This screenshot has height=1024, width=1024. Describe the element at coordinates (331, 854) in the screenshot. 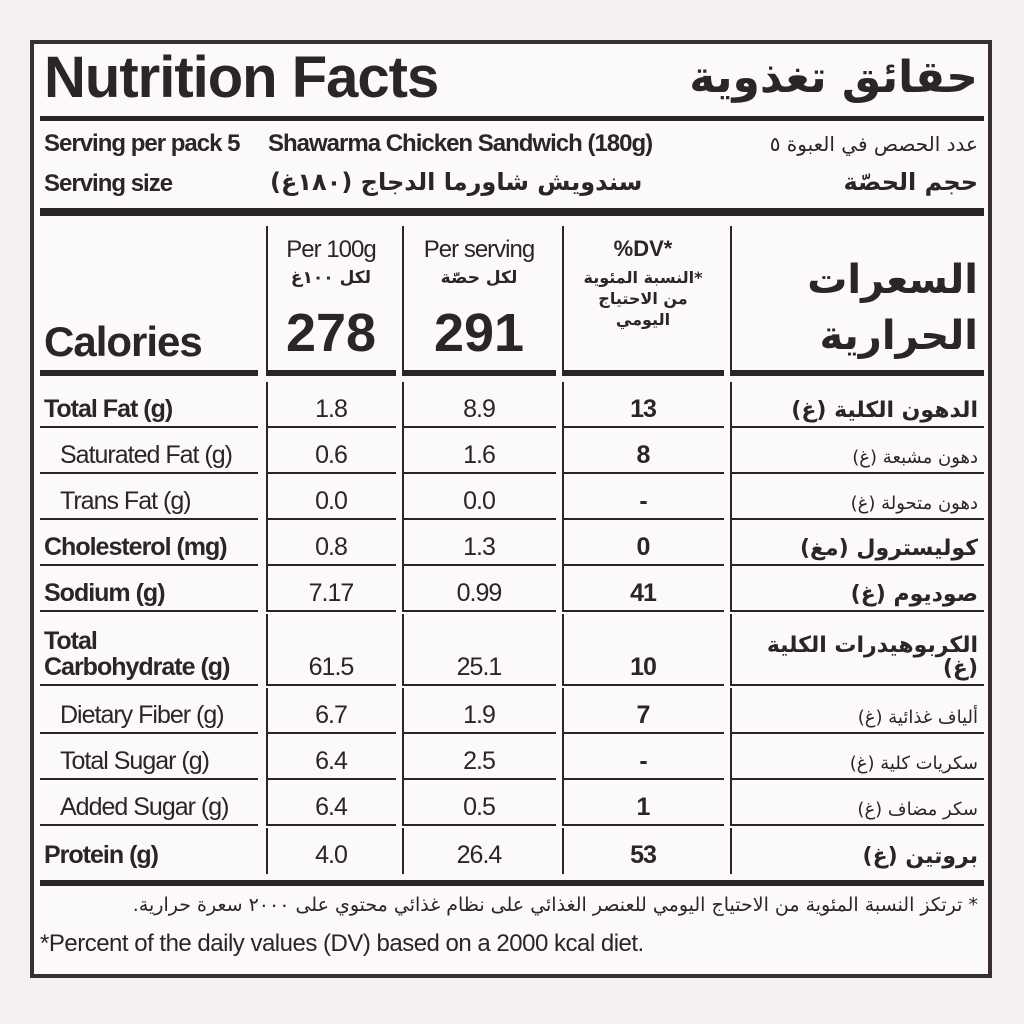

I see `per-100g-value: 4.0` at that location.